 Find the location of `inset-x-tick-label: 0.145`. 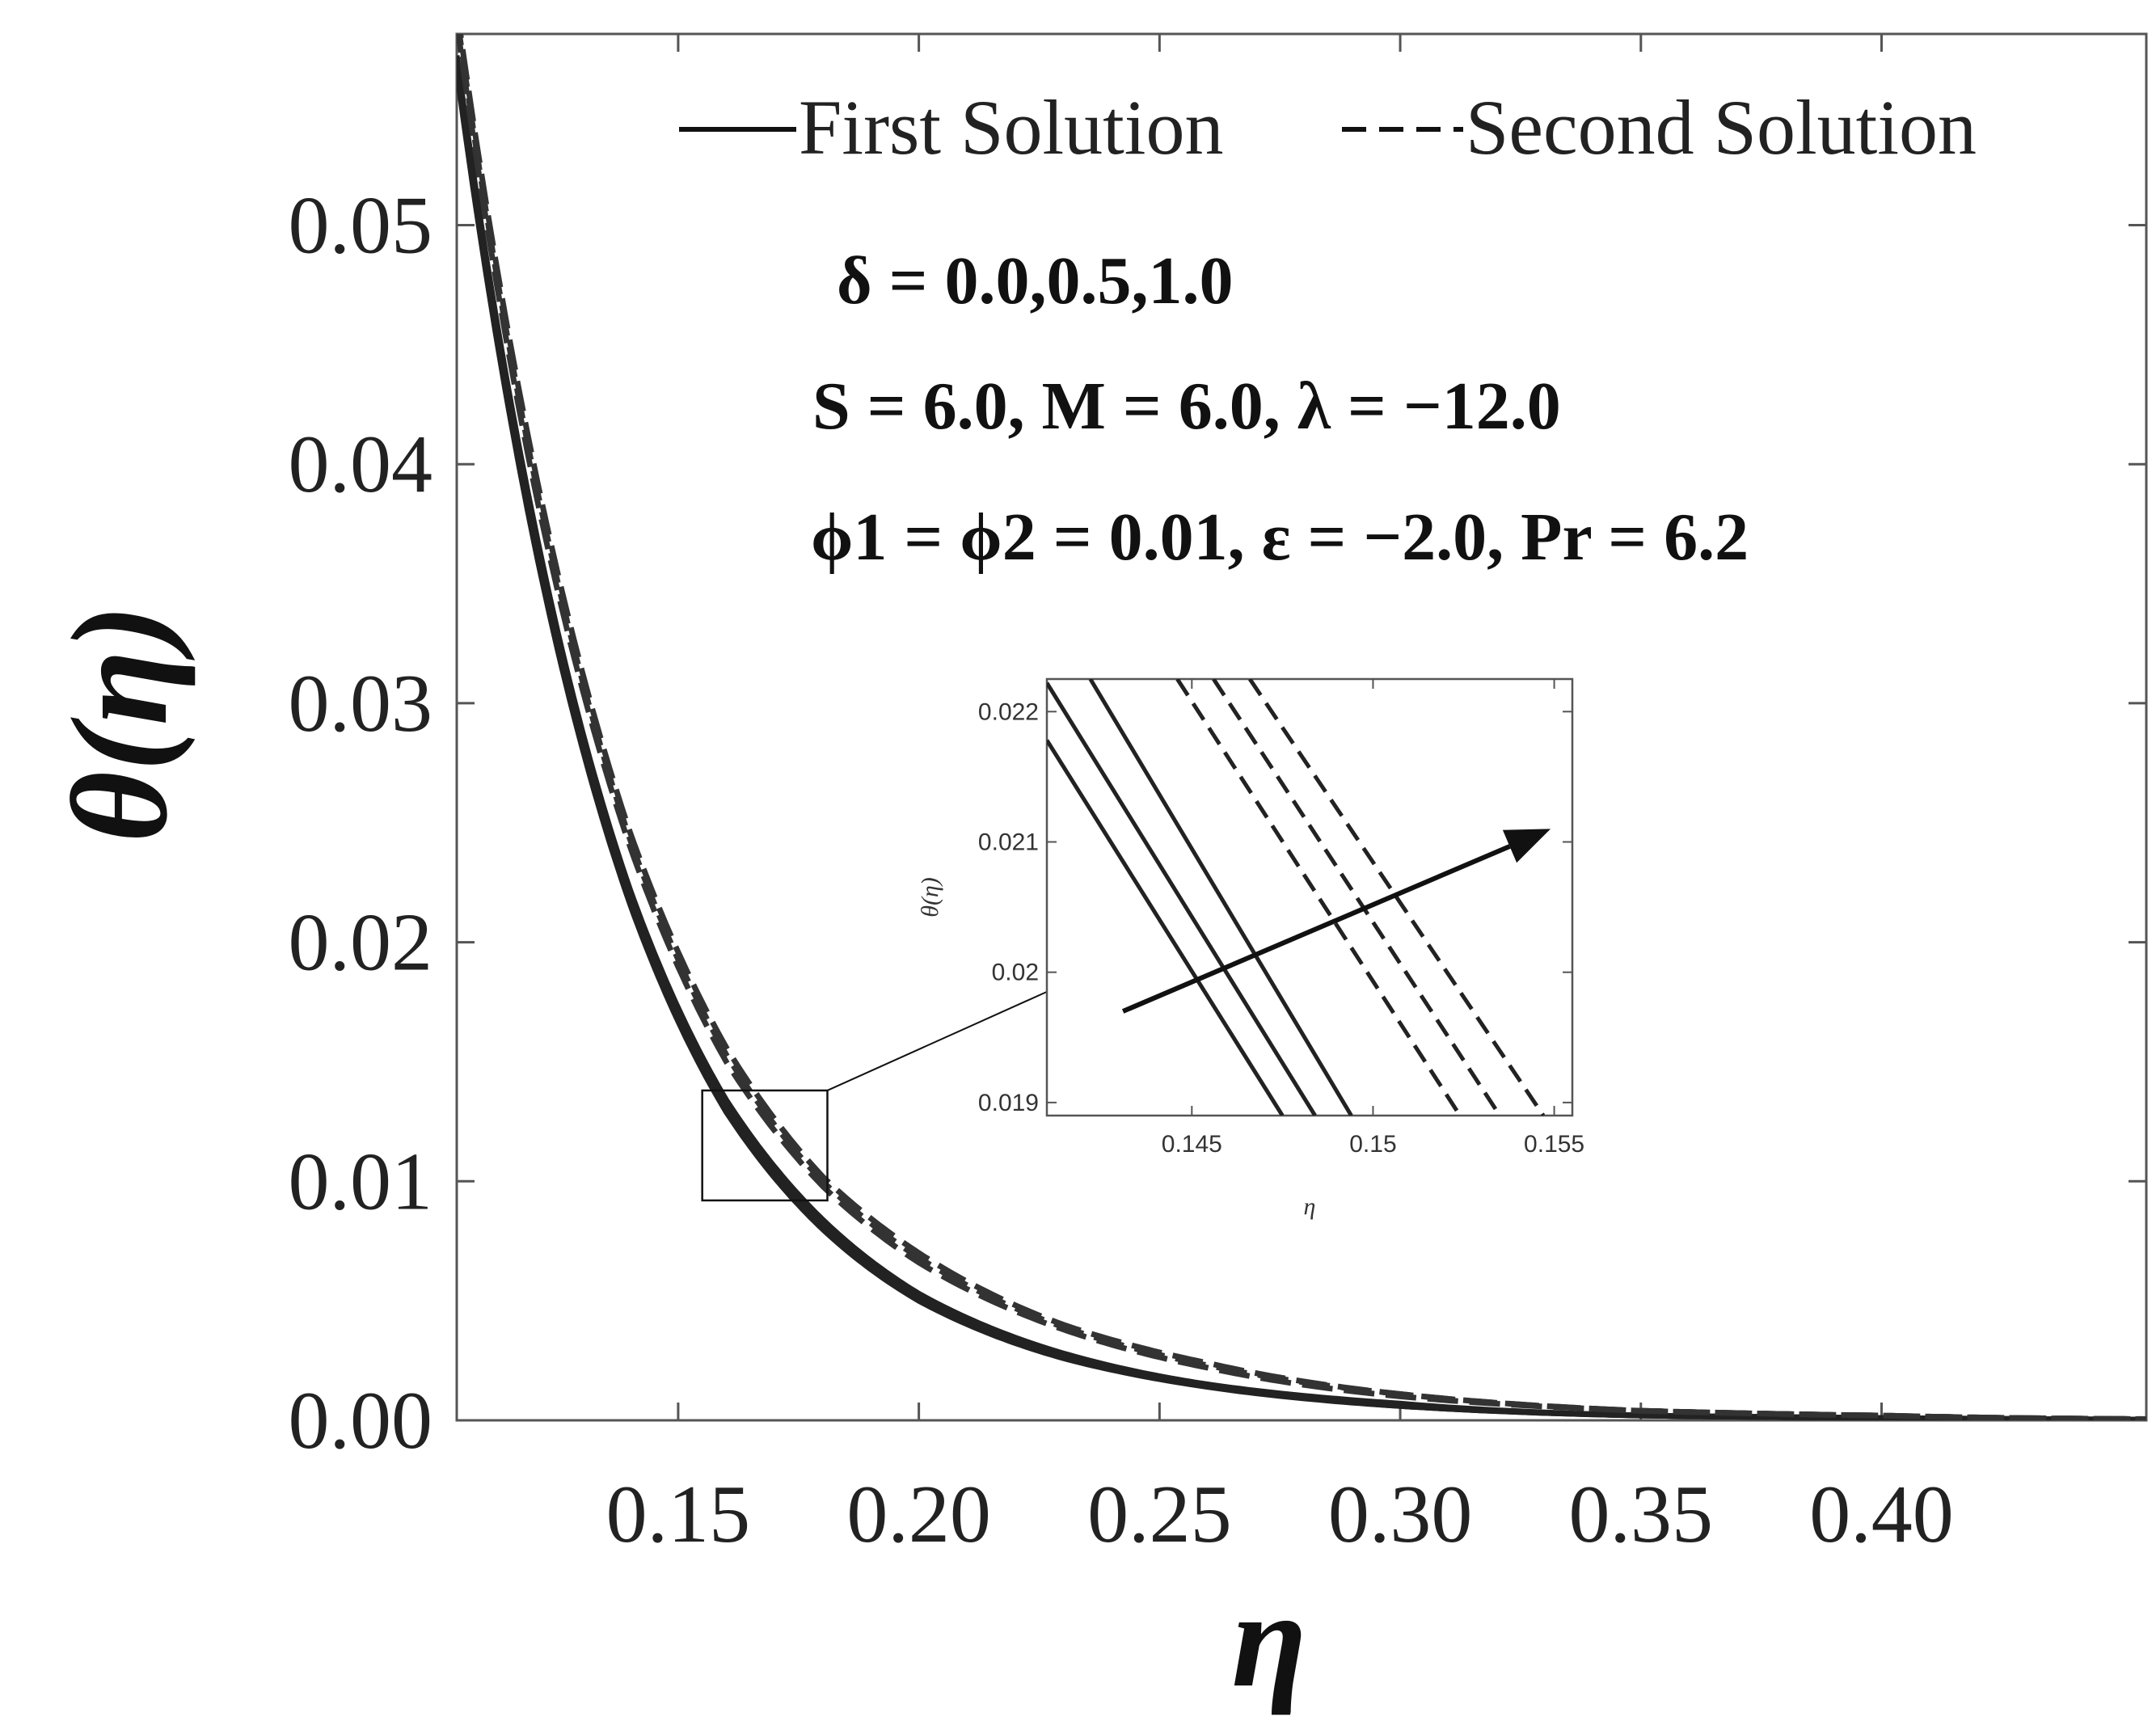

inset-x-tick-label: 0.145 is located at coordinates (1192, 1144).